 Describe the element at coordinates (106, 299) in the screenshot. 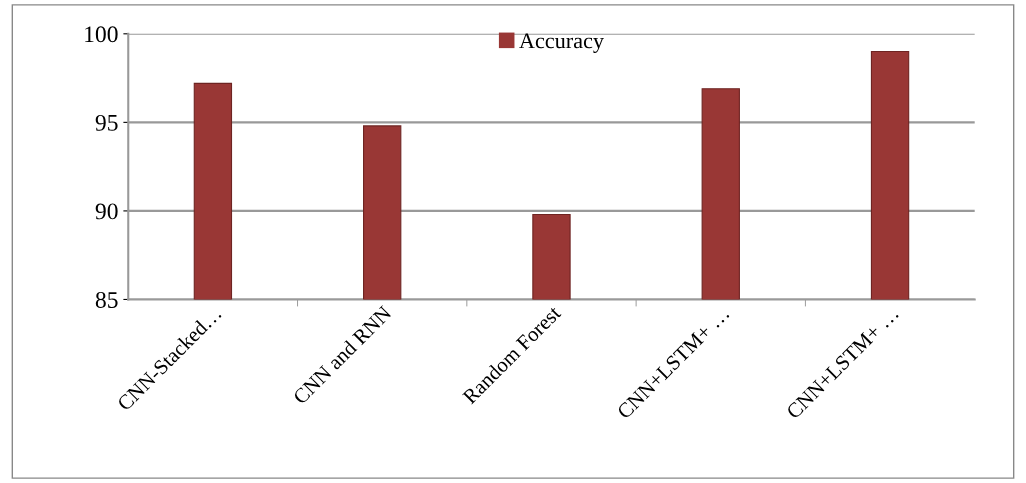

I see `y-tick-label: 85` at that location.